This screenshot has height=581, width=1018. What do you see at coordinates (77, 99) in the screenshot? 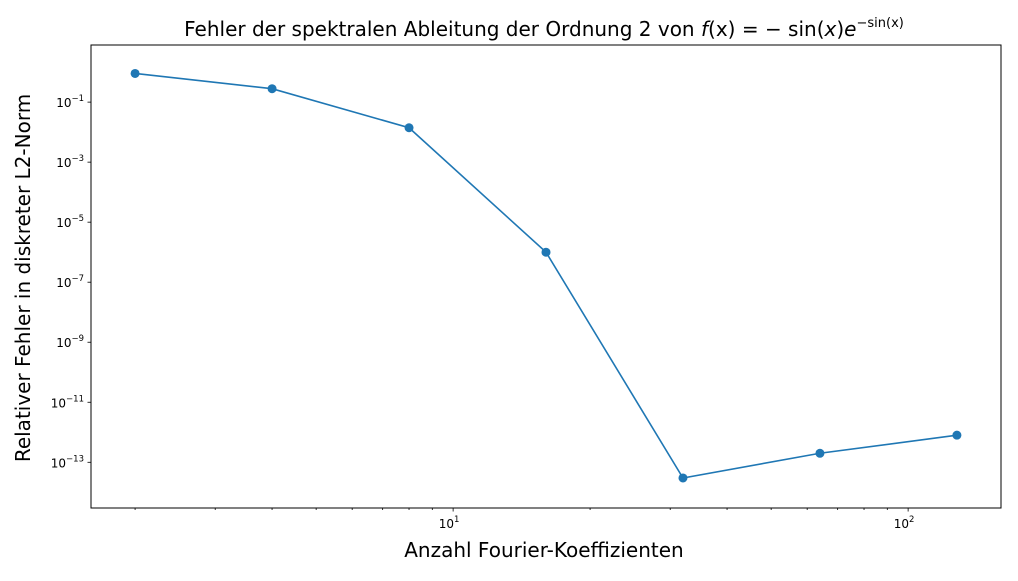
I see `y-tick-exponent: −1` at bounding box center [77, 99].